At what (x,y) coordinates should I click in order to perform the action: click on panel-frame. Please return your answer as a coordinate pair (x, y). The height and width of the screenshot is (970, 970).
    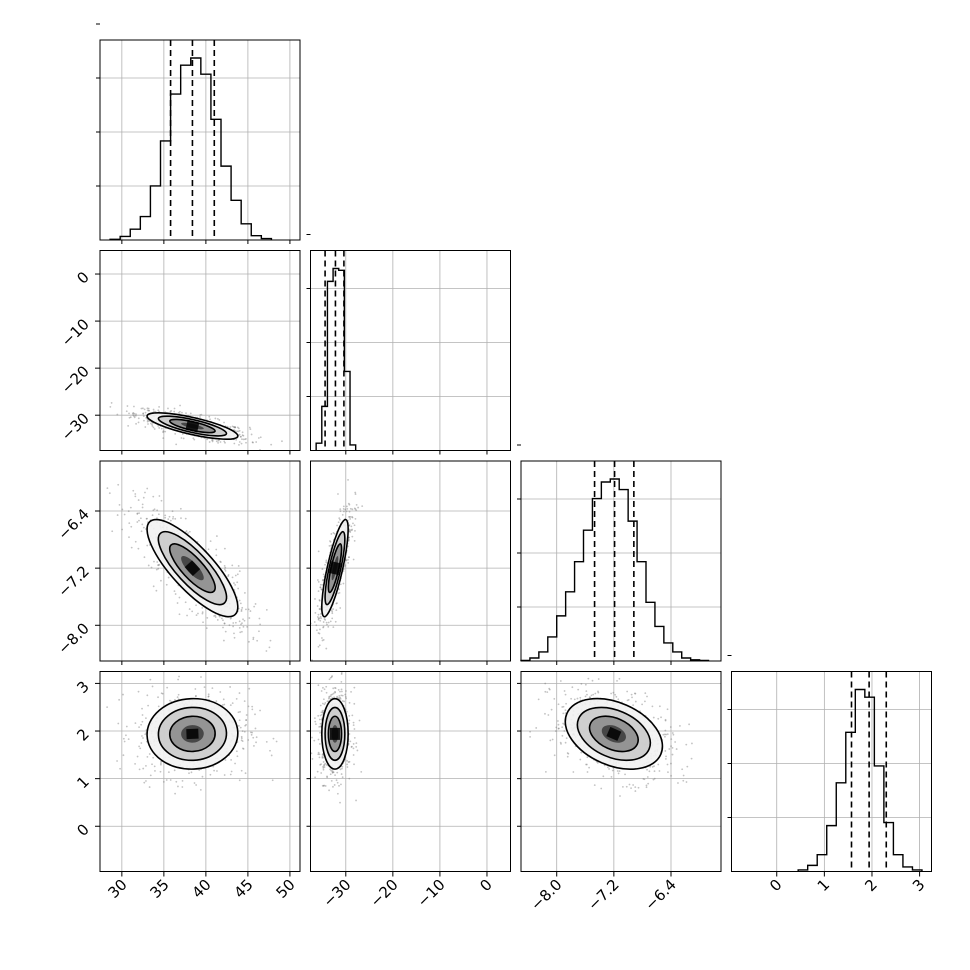
    Looking at the image, I should click on (200, 771).